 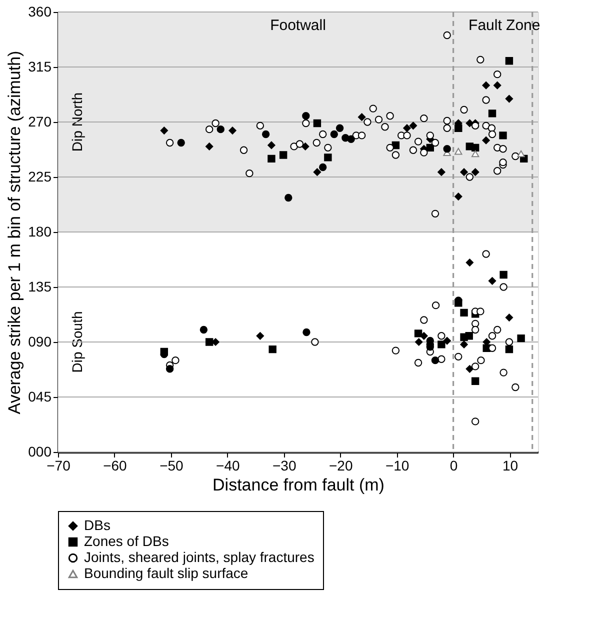 What do you see at coordinates (298, 485) in the screenshot?
I see `x-axis-title: Distance from fault (m)` at bounding box center [298, 485].